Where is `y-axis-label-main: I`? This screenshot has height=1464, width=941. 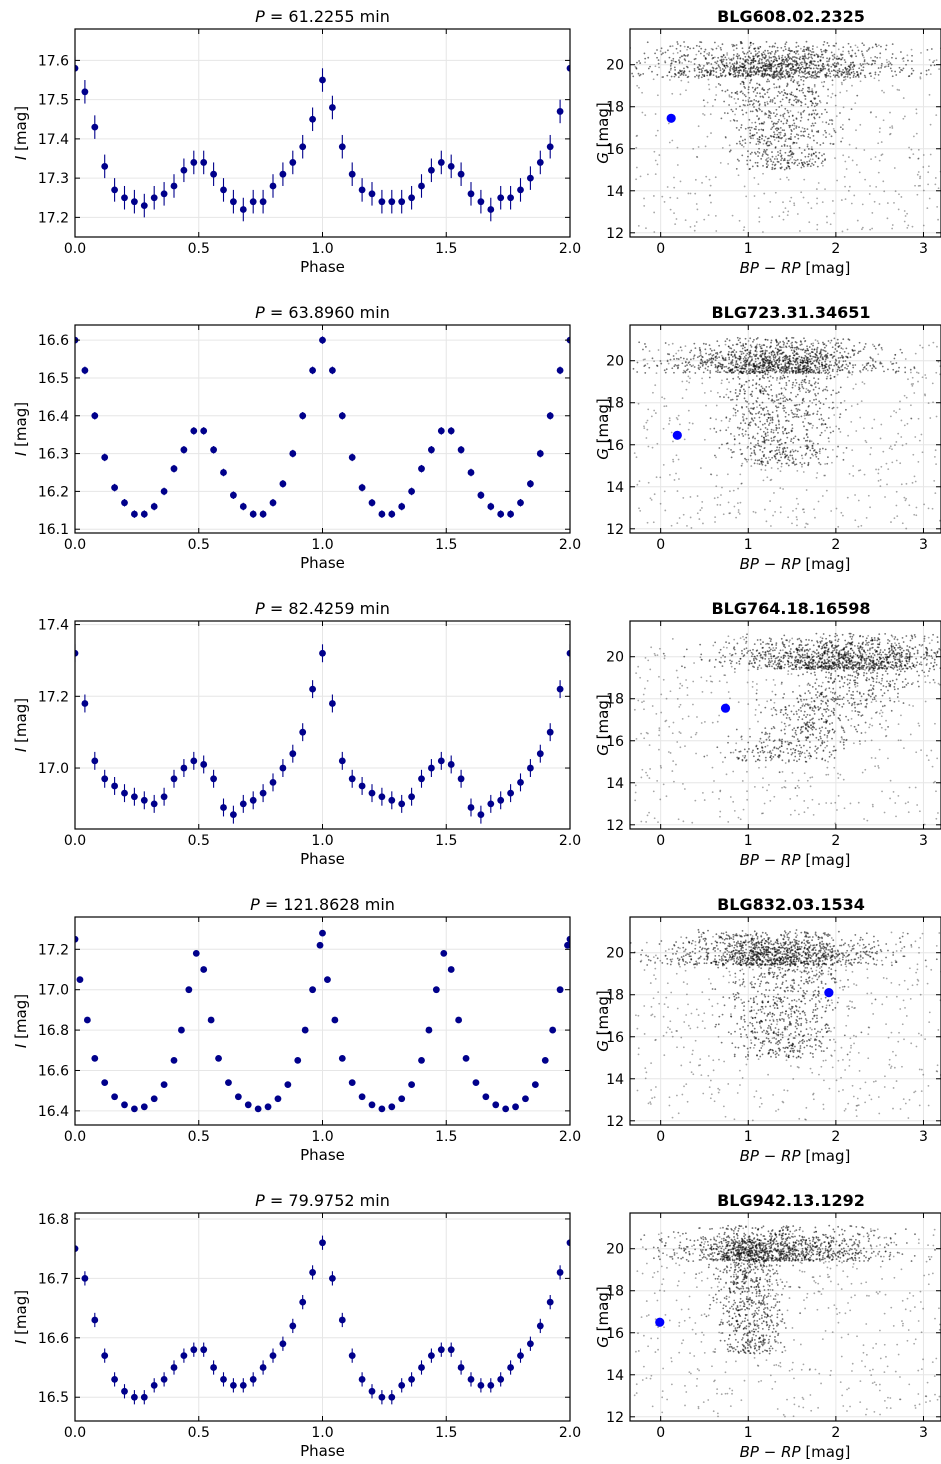
y-axis-label-main: I is located at coordinates (21, 157).